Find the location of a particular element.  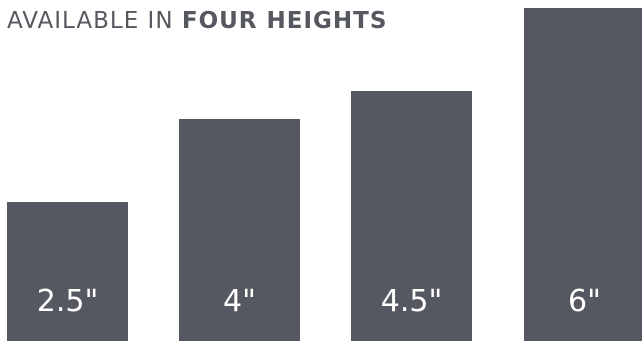

height-label: 4.5" is located at coordinates (411, 301).